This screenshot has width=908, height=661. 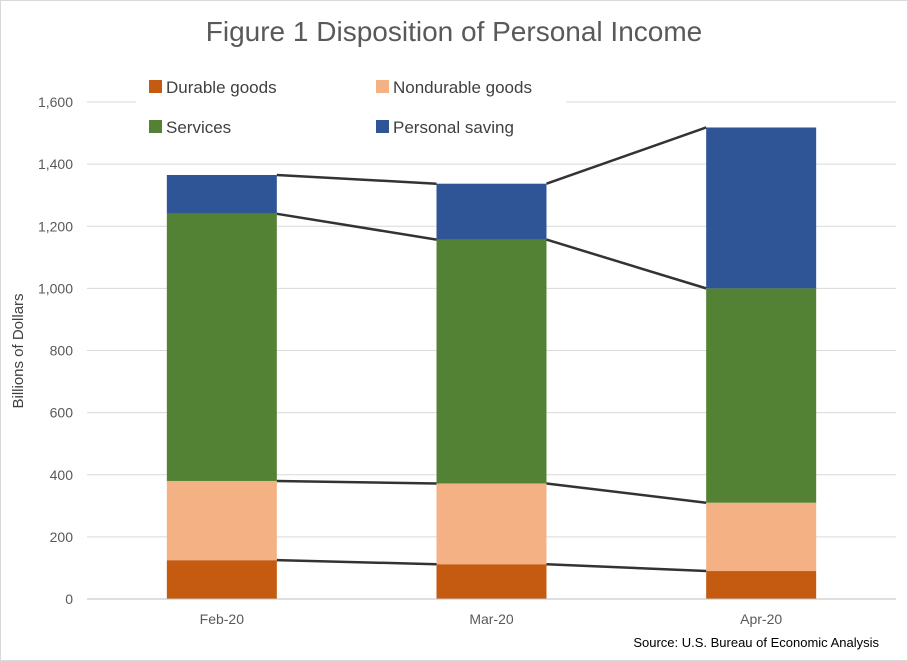 What do you see at coordinates (62, 475) in the screenshot?
I see `y-tick-label: 400` at bounding box center [62, 475].